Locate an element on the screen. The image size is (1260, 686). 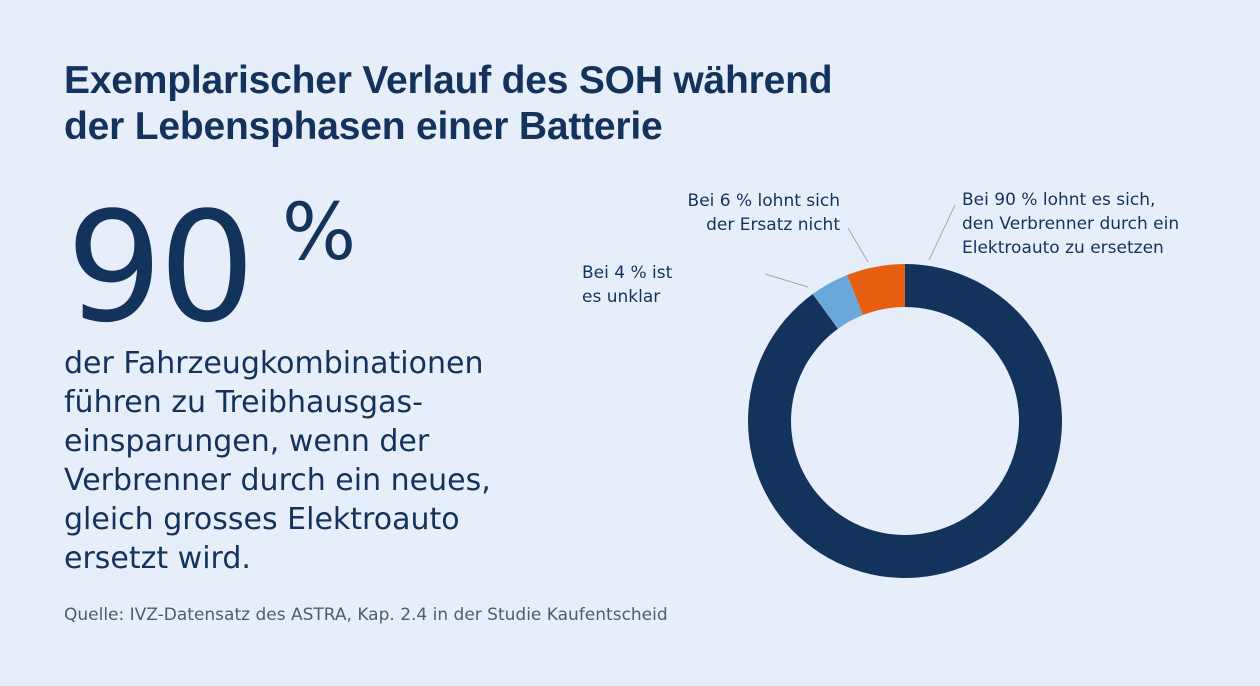
slice-label-line: es unklar is located at coordinates (621, 297).